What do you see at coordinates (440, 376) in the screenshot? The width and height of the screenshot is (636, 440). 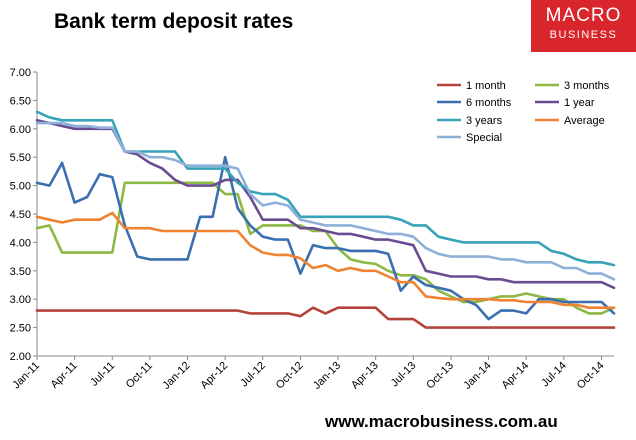 I see `x-tick-label: Oct-13` at bounding box center [440, 376].